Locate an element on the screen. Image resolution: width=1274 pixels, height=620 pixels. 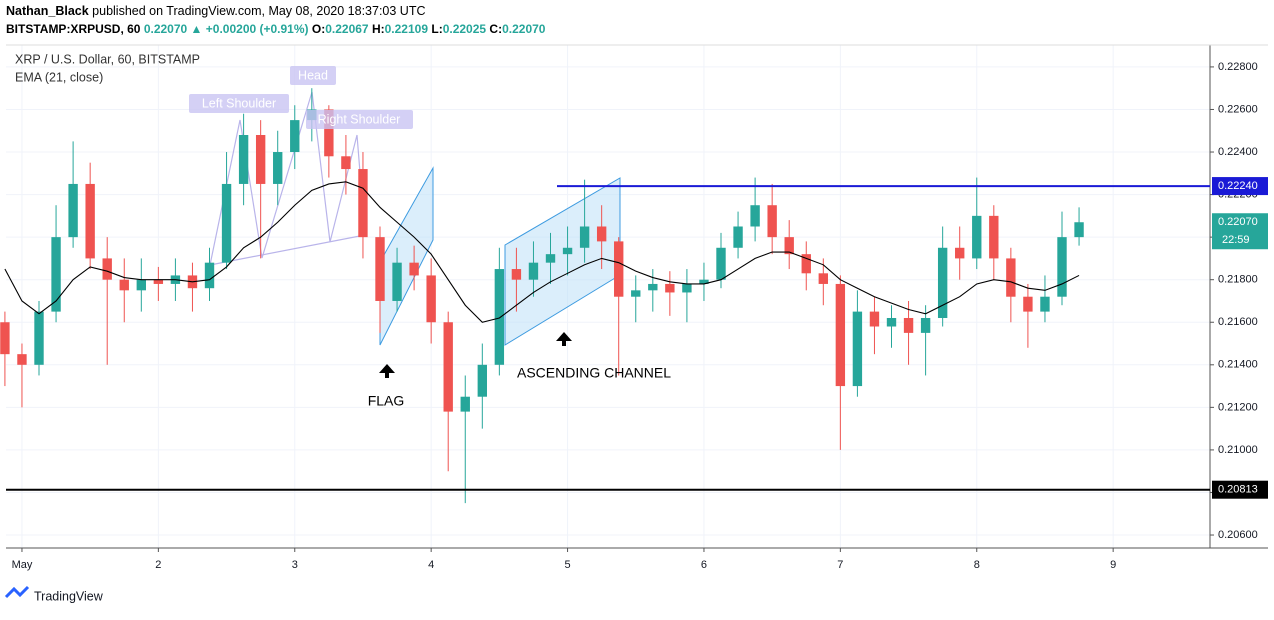
y-tick-label: 0.21000 is located at coordinates (1238, 450).